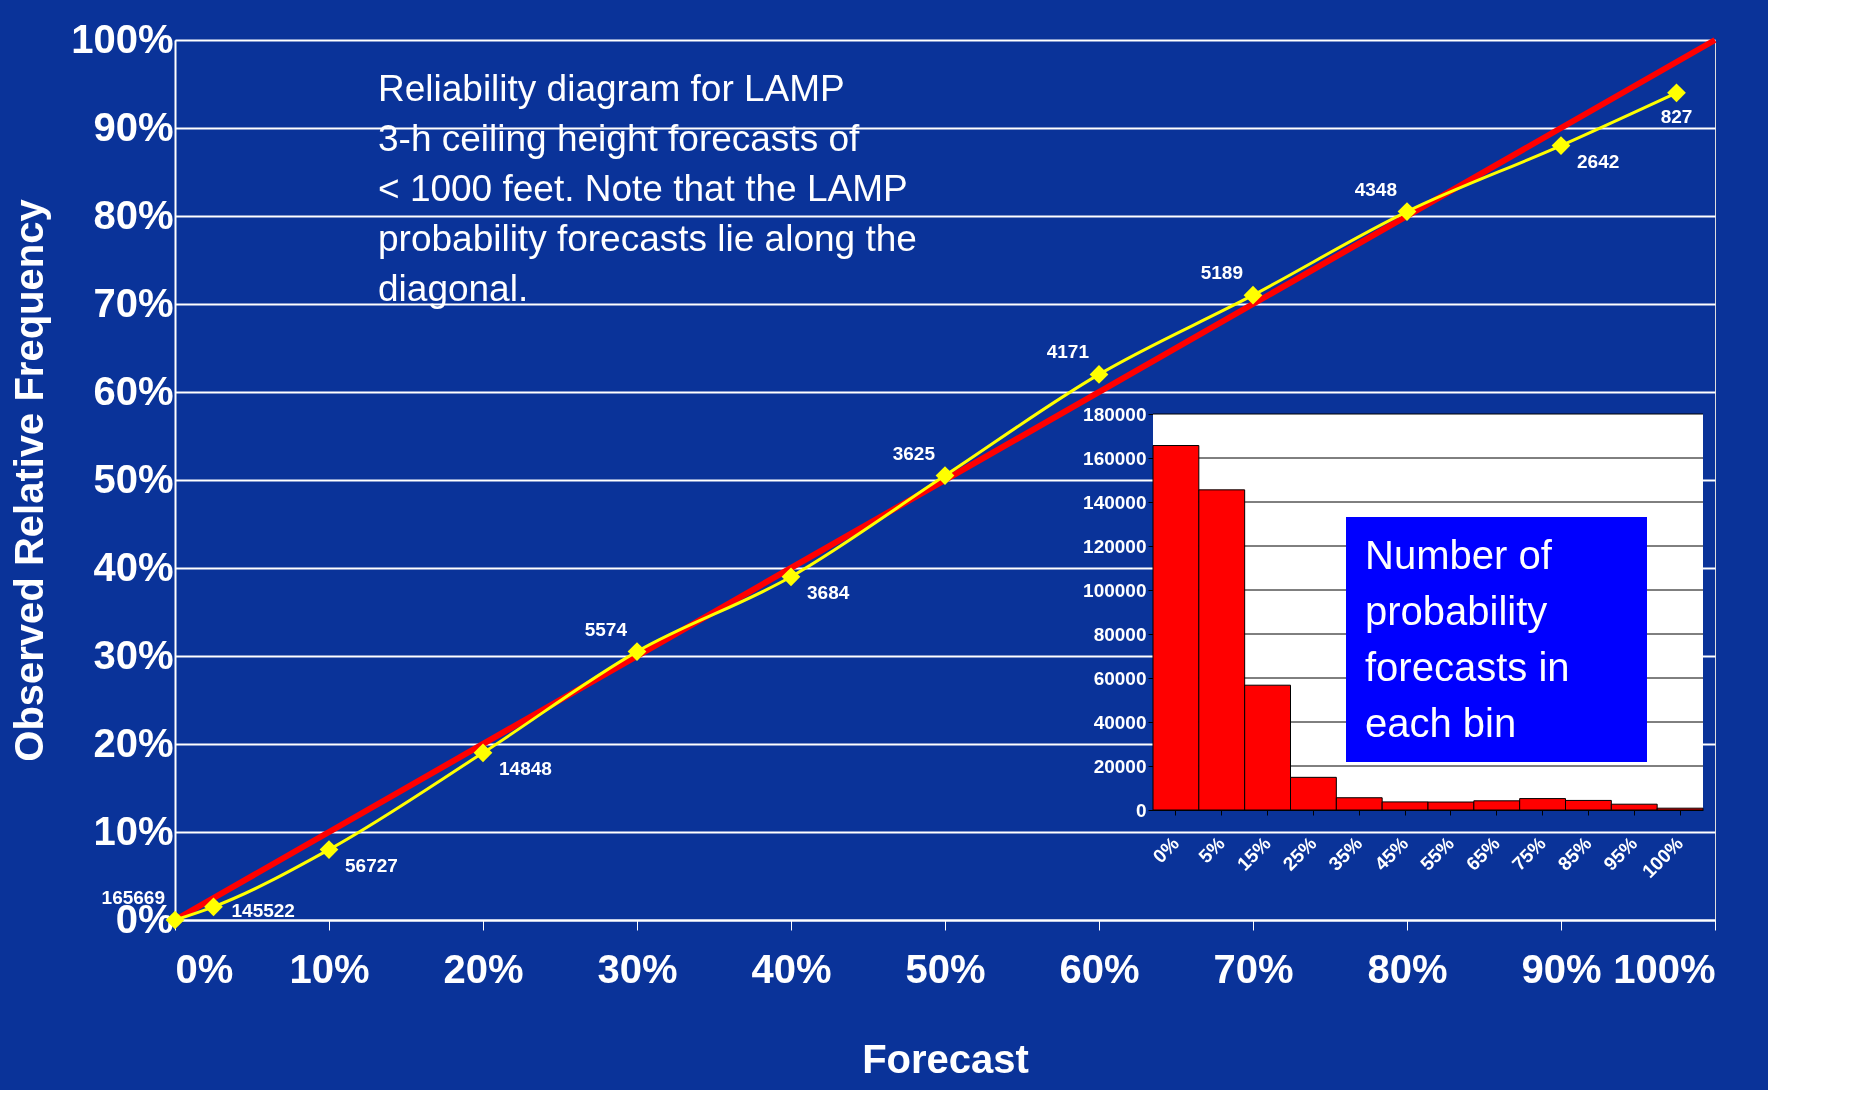 This screenshot has height=1108, width=1854. I want to click on x-axis-title: Forecast, so click(945, 1058).